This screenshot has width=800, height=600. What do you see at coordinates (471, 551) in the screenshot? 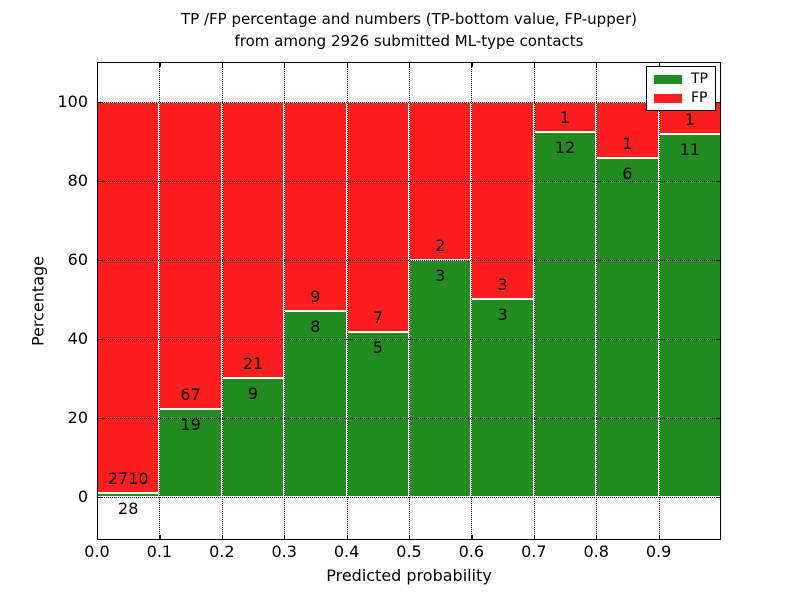
I see `x-tick-label: 0.6` at bounding box center [471, 551].